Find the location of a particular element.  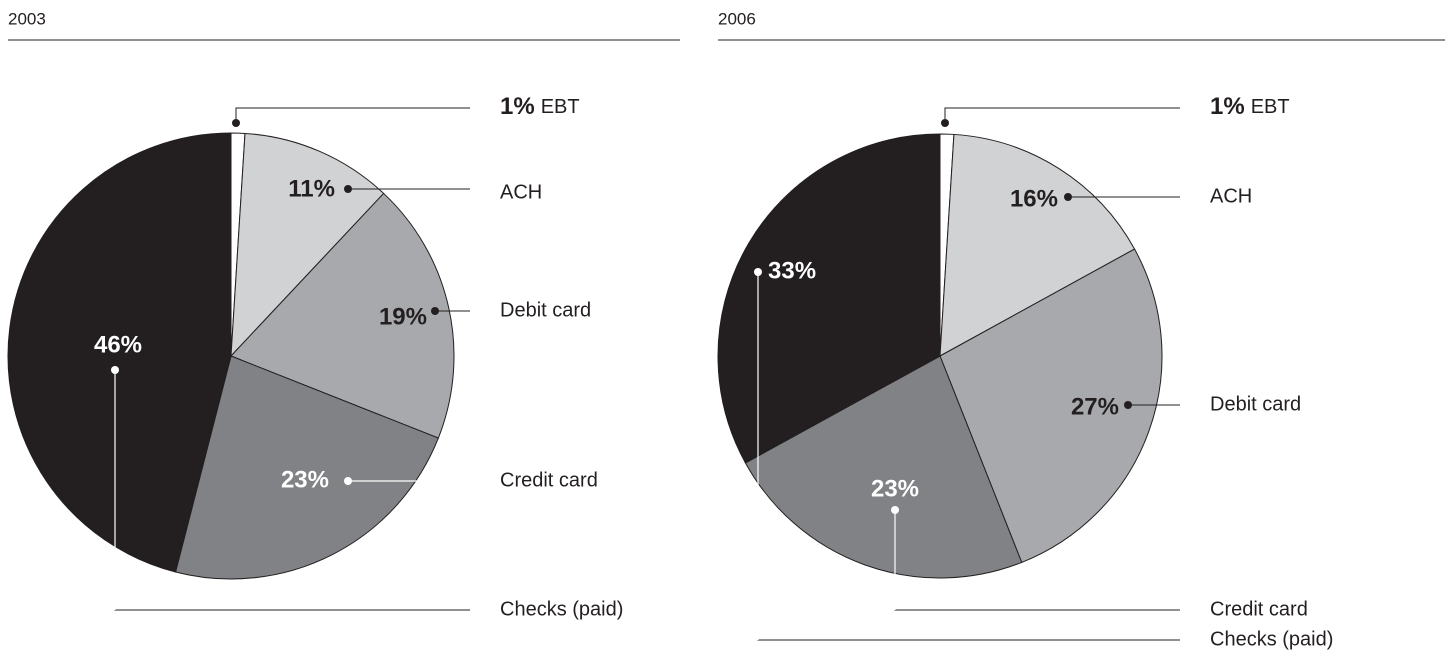

chart-title: 2003 is located at coordinates (27, 18).